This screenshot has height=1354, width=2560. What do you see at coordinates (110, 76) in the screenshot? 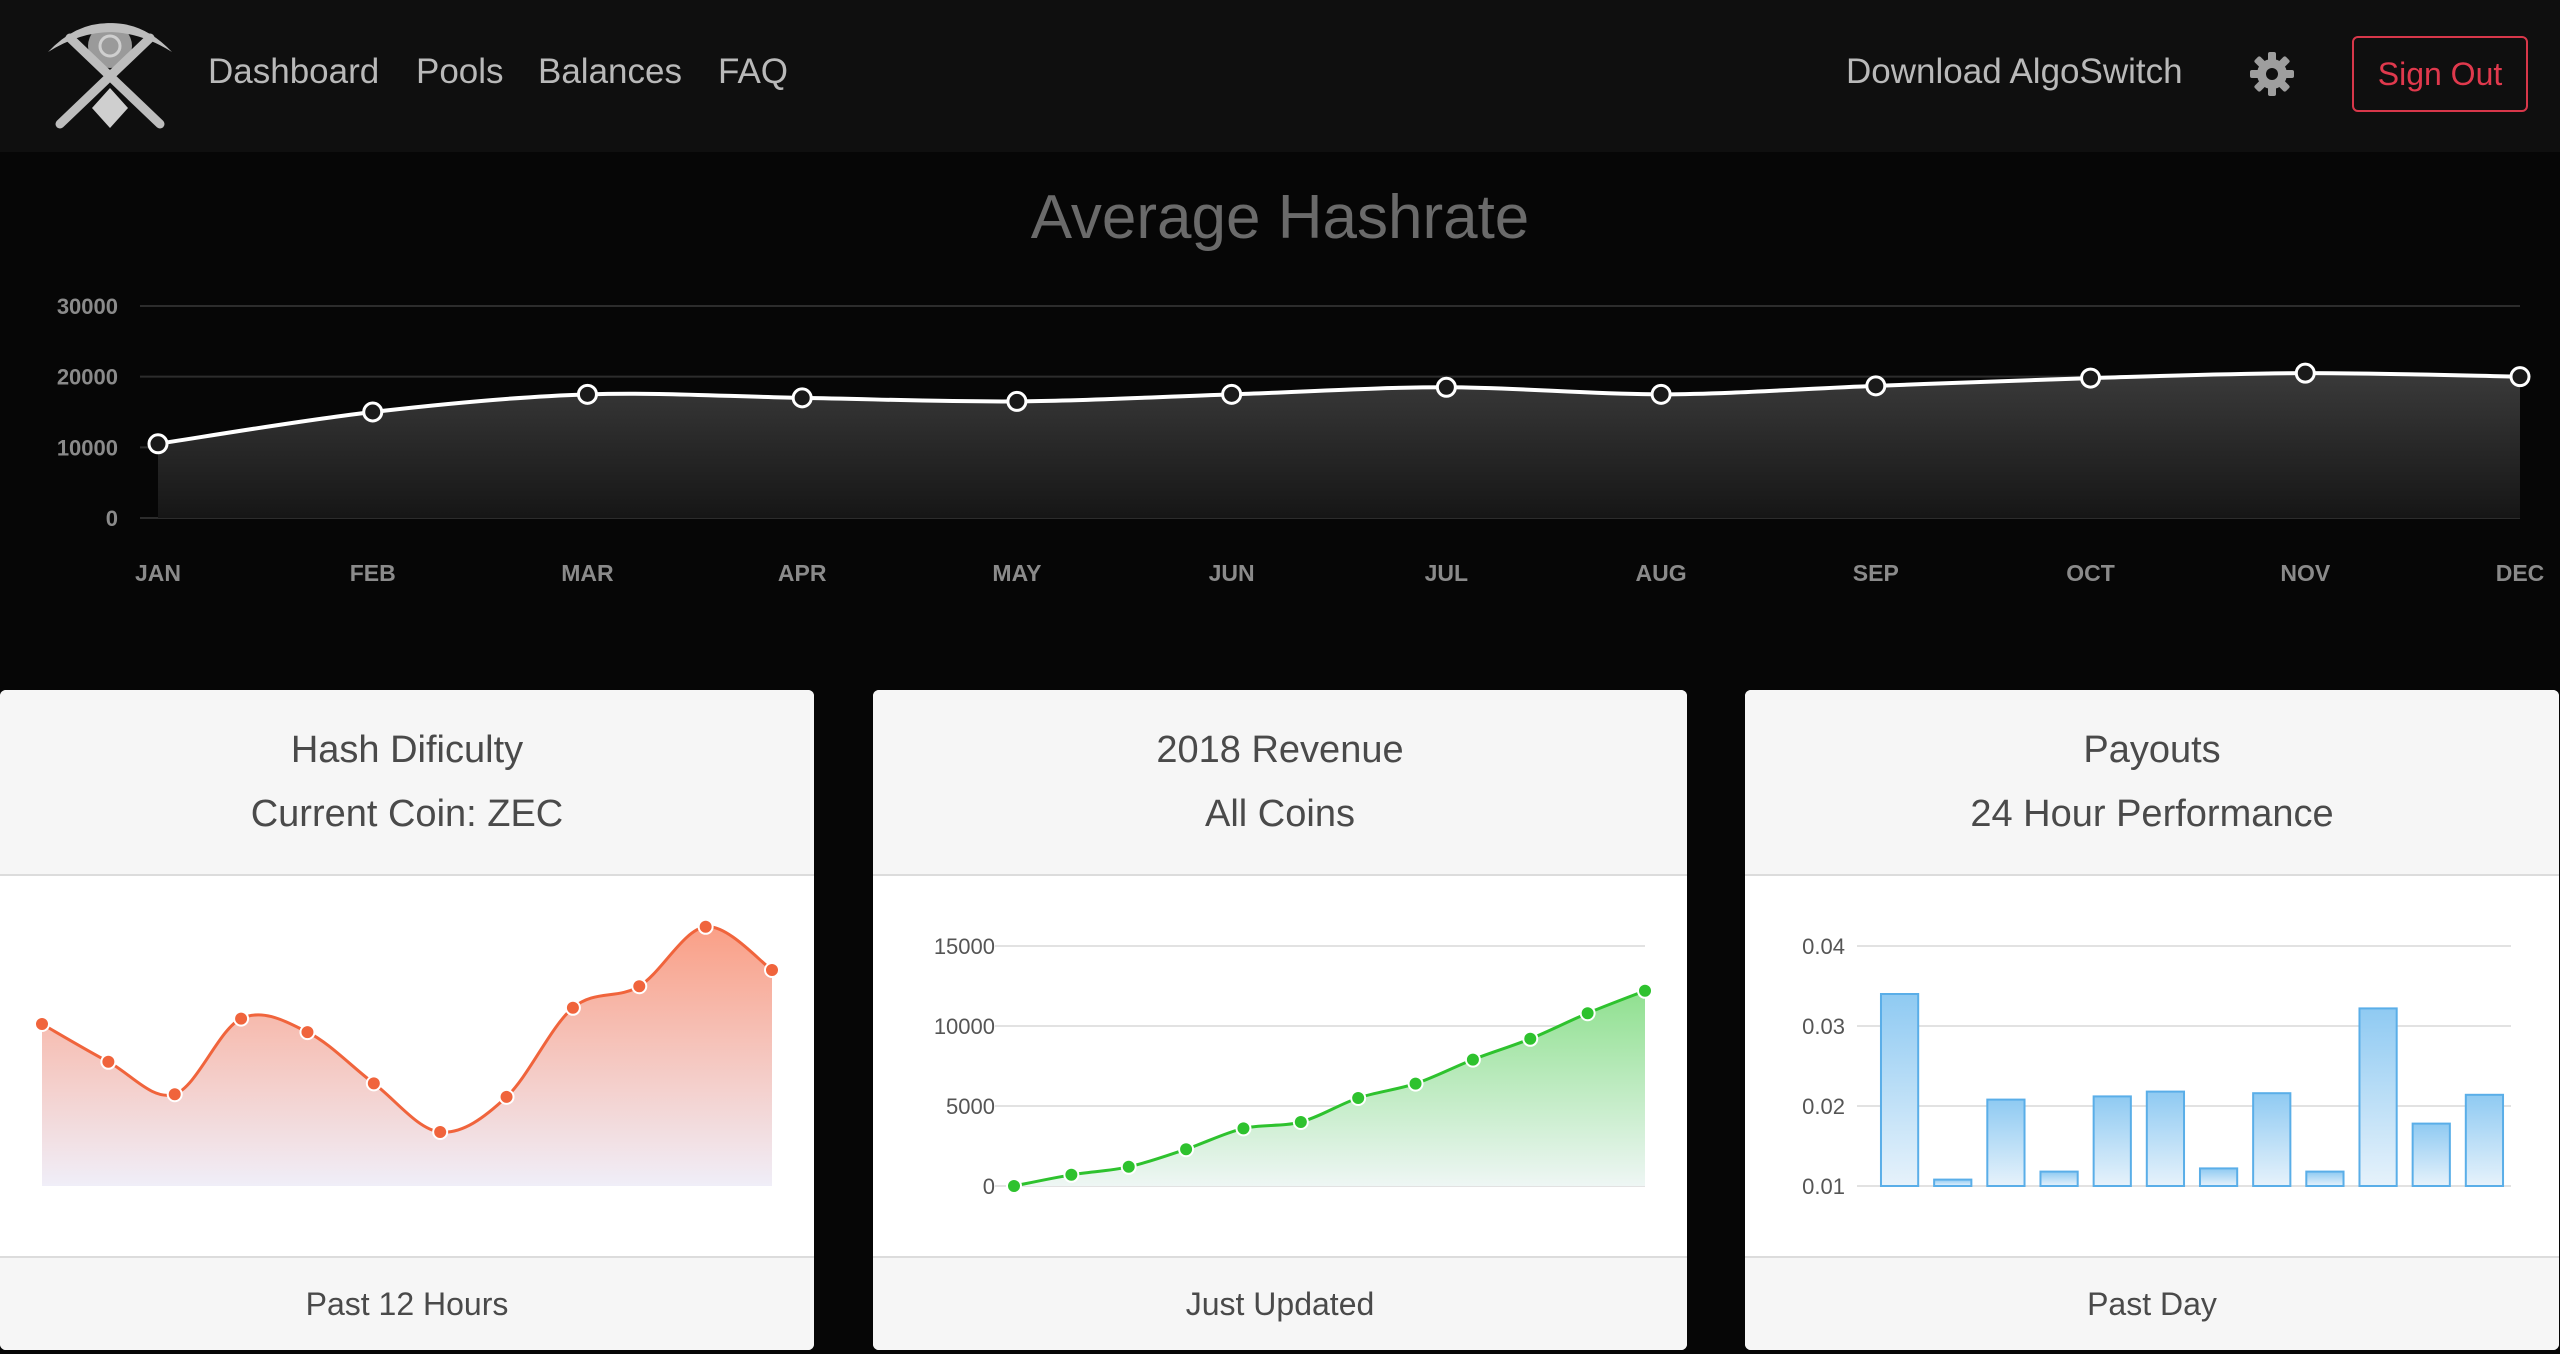
I see `pickaxe-logo-icon` at bounding box center [110, 76].